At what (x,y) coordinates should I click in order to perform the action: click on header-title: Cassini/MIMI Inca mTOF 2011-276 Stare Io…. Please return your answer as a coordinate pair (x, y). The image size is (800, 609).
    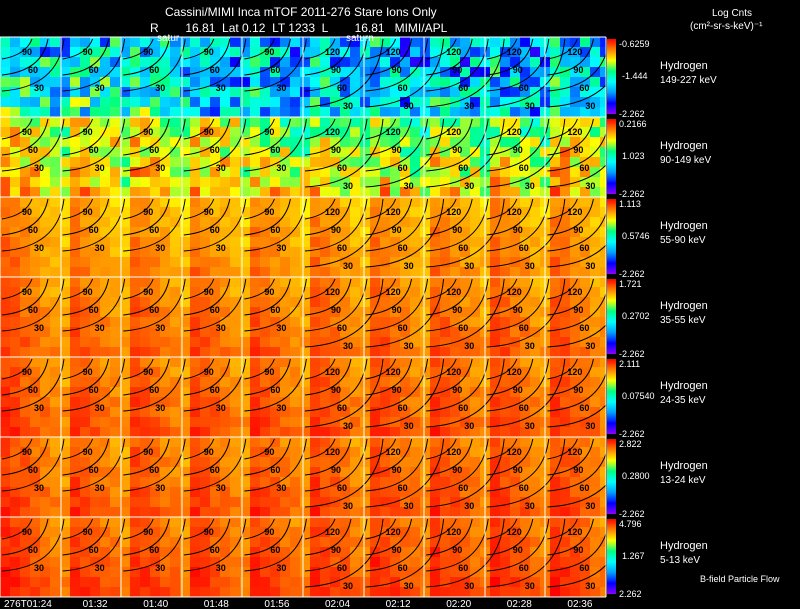
    Looking at the image, I should click on (301, 12).